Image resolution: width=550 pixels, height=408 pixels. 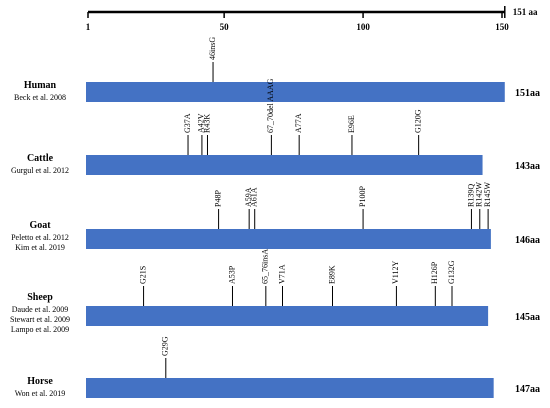 What do you see at coordinates (212, 48) in the screenshot?
I see `mutation-label: 46insG` at bounding box center [212, 48].